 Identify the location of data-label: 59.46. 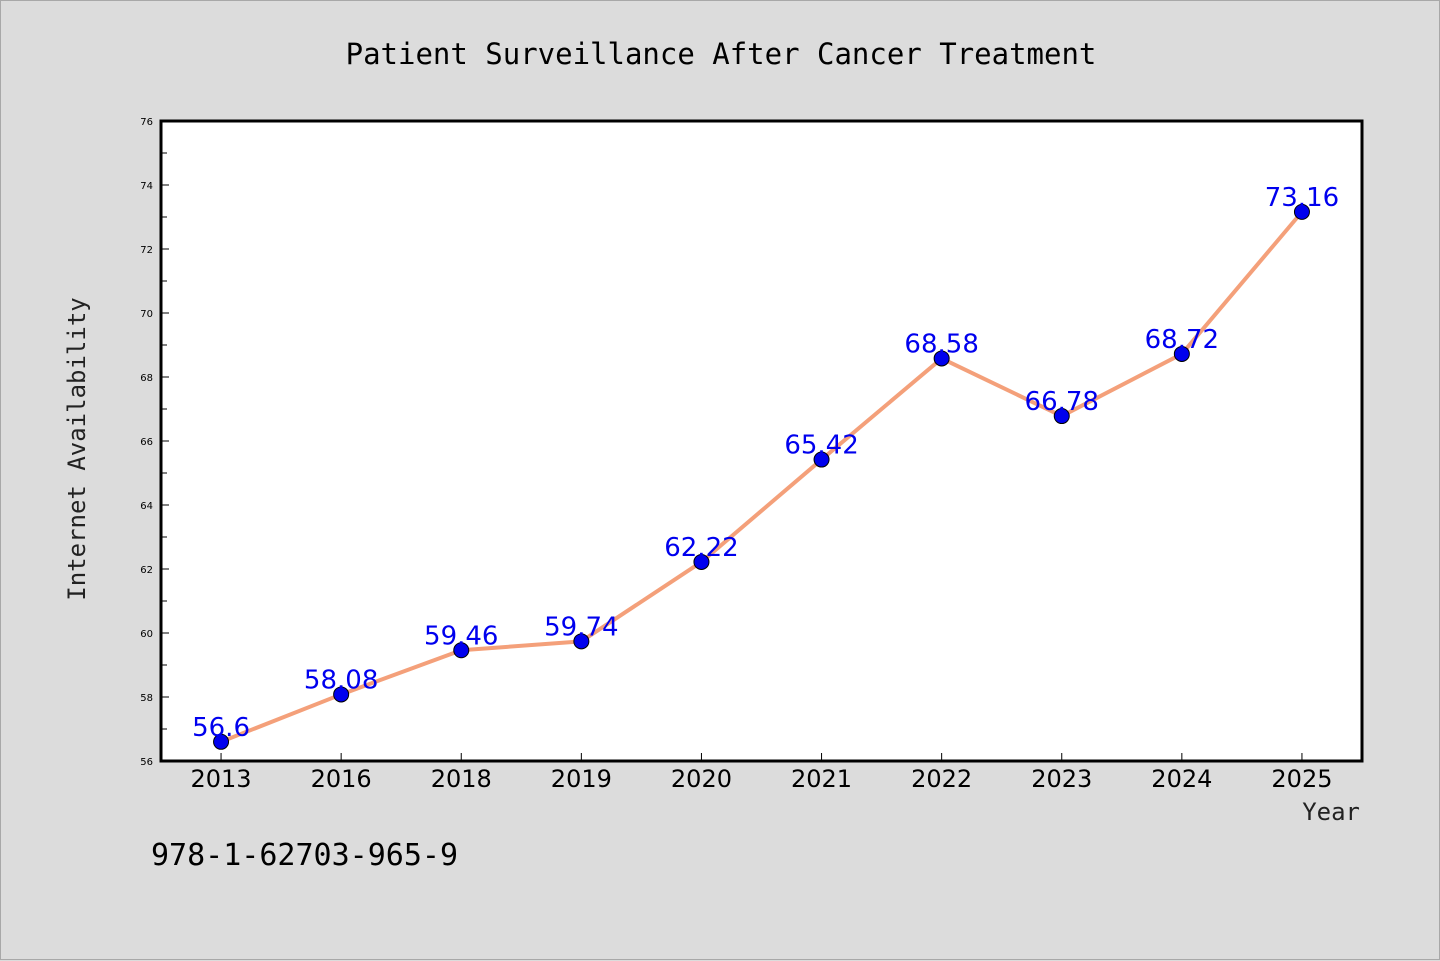
(461, 636).